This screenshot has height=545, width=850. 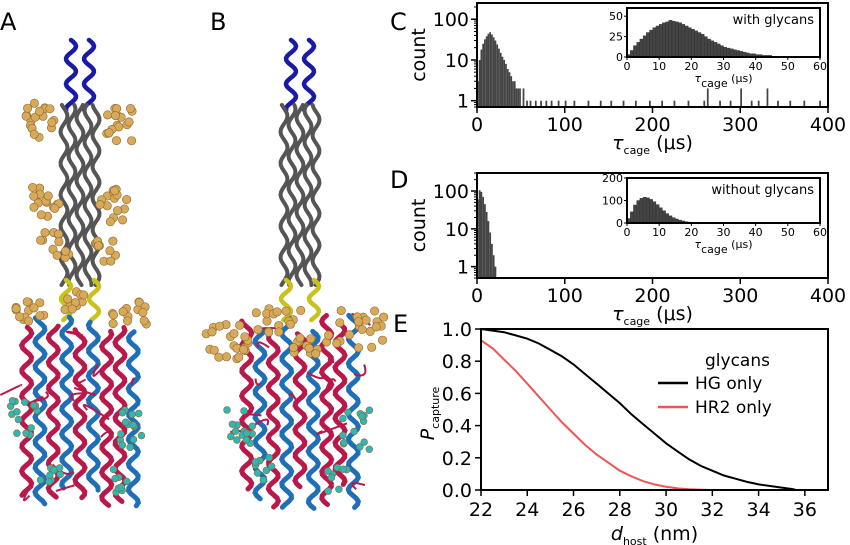 I want to click on inset-y-tick-label: 0, so click(x=619, y=57).